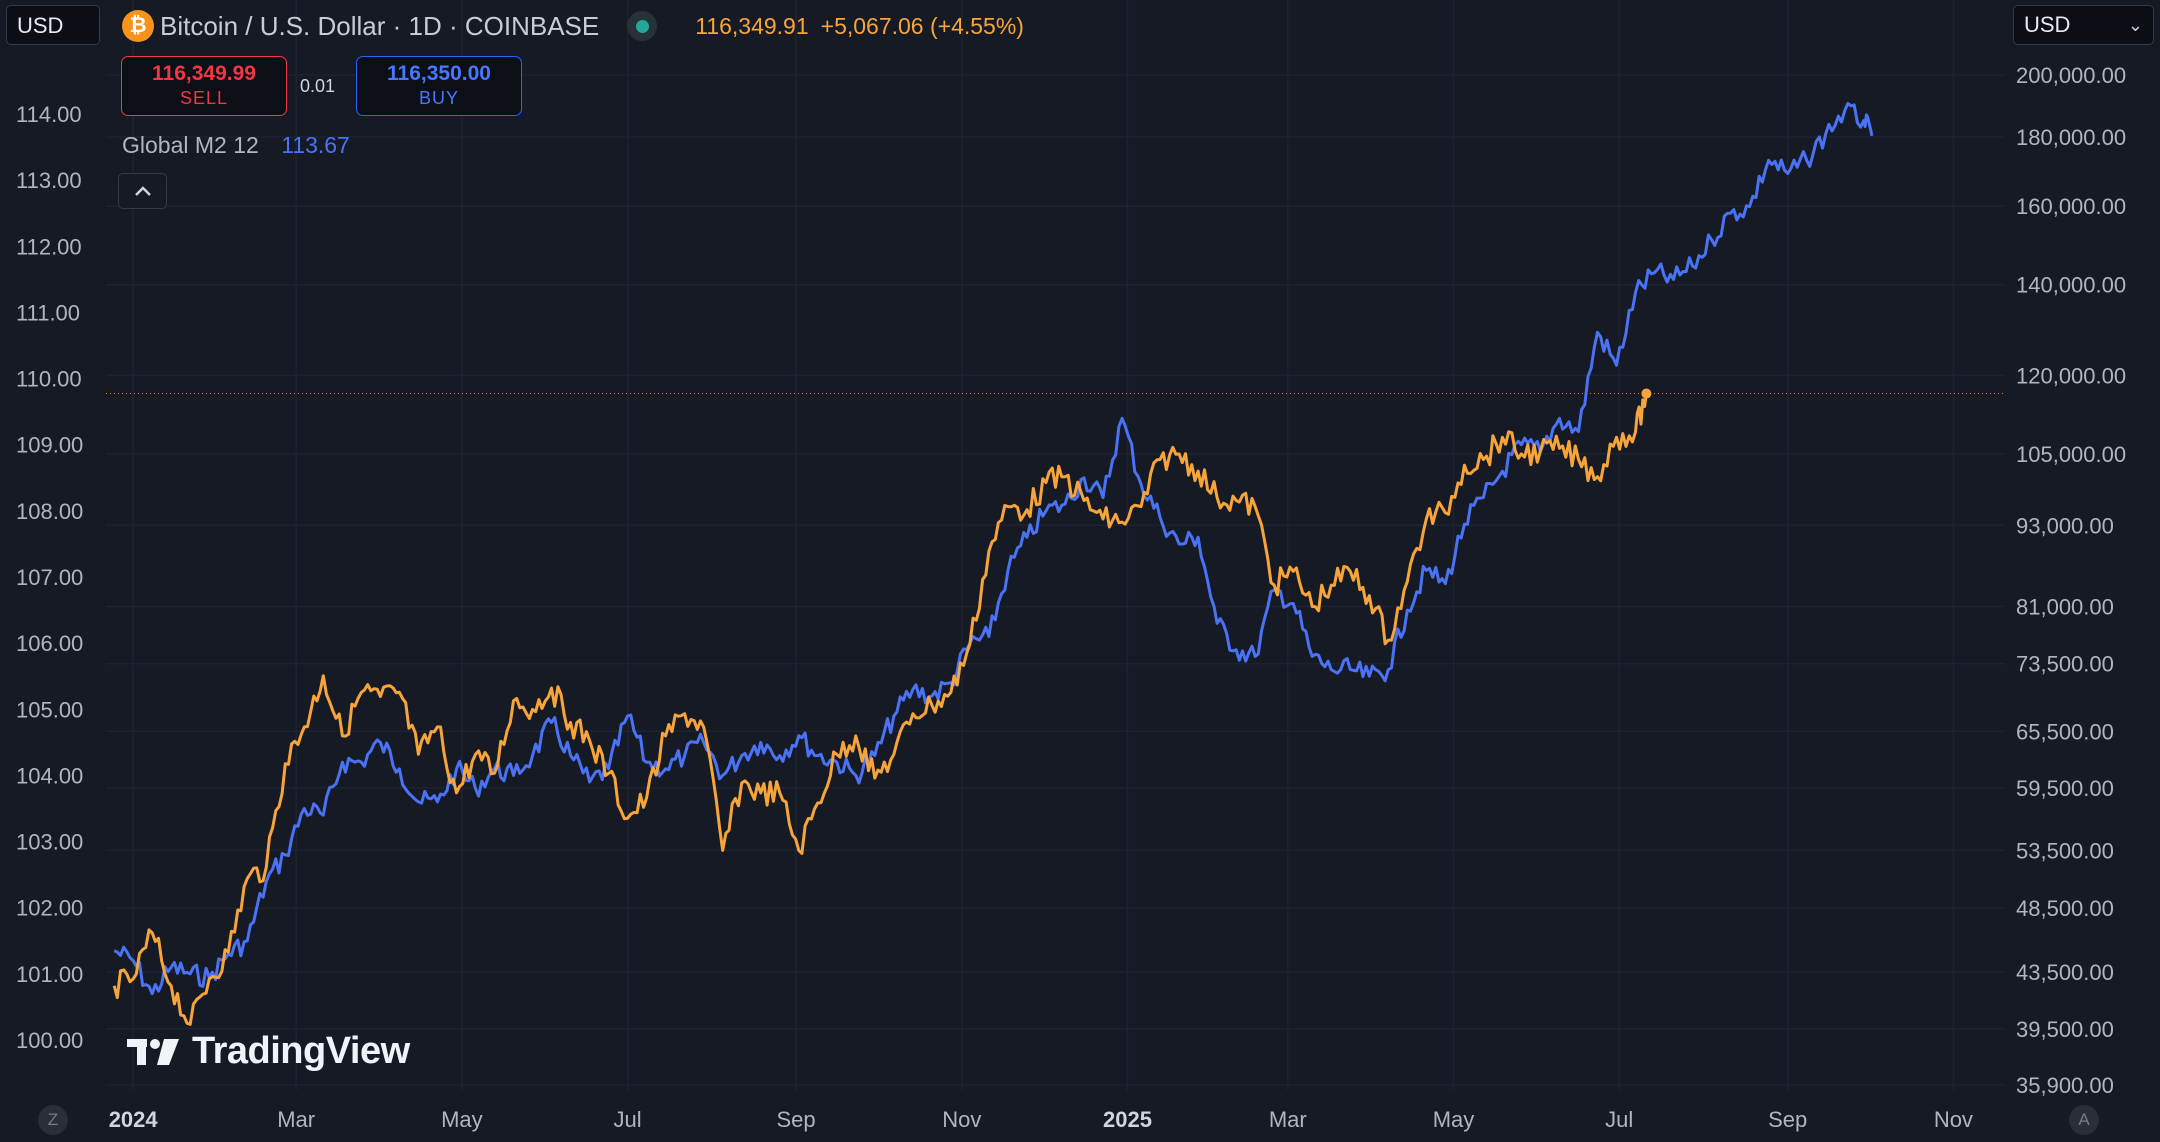 This screenshot has height=1142, width=2160. I want to click on left-axis-tick-label: 114.00, so click(49, 114).